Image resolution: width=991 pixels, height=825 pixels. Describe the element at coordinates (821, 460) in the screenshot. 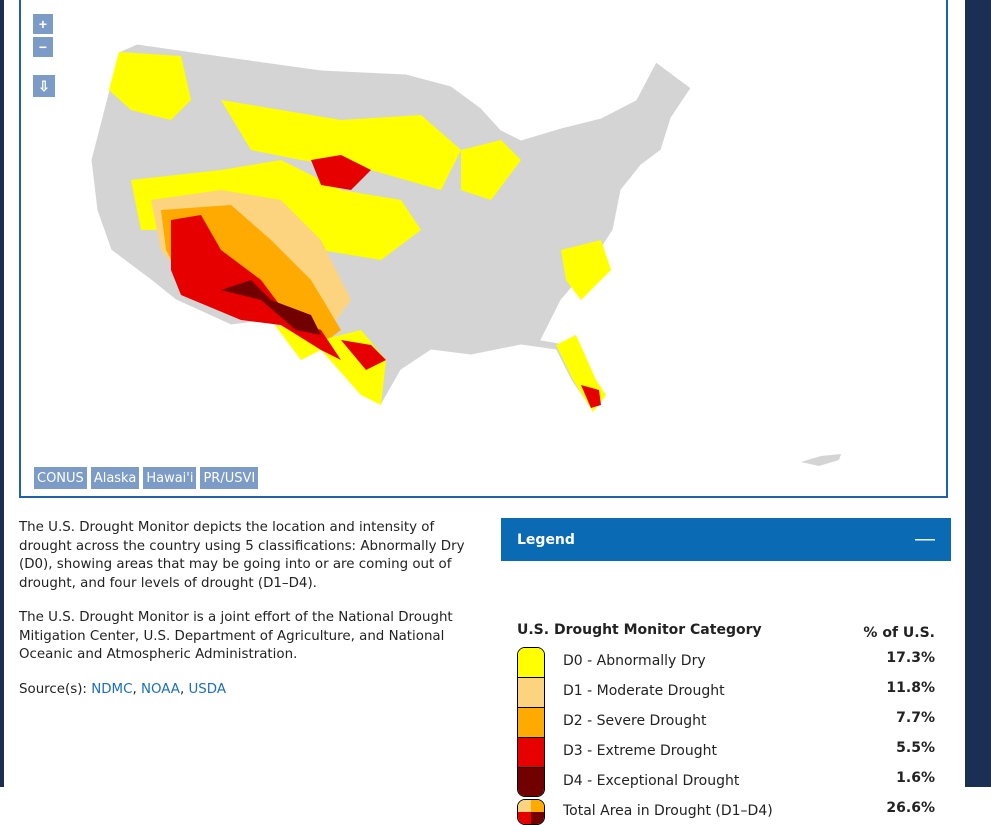

I see `pr-usvi` at that location.